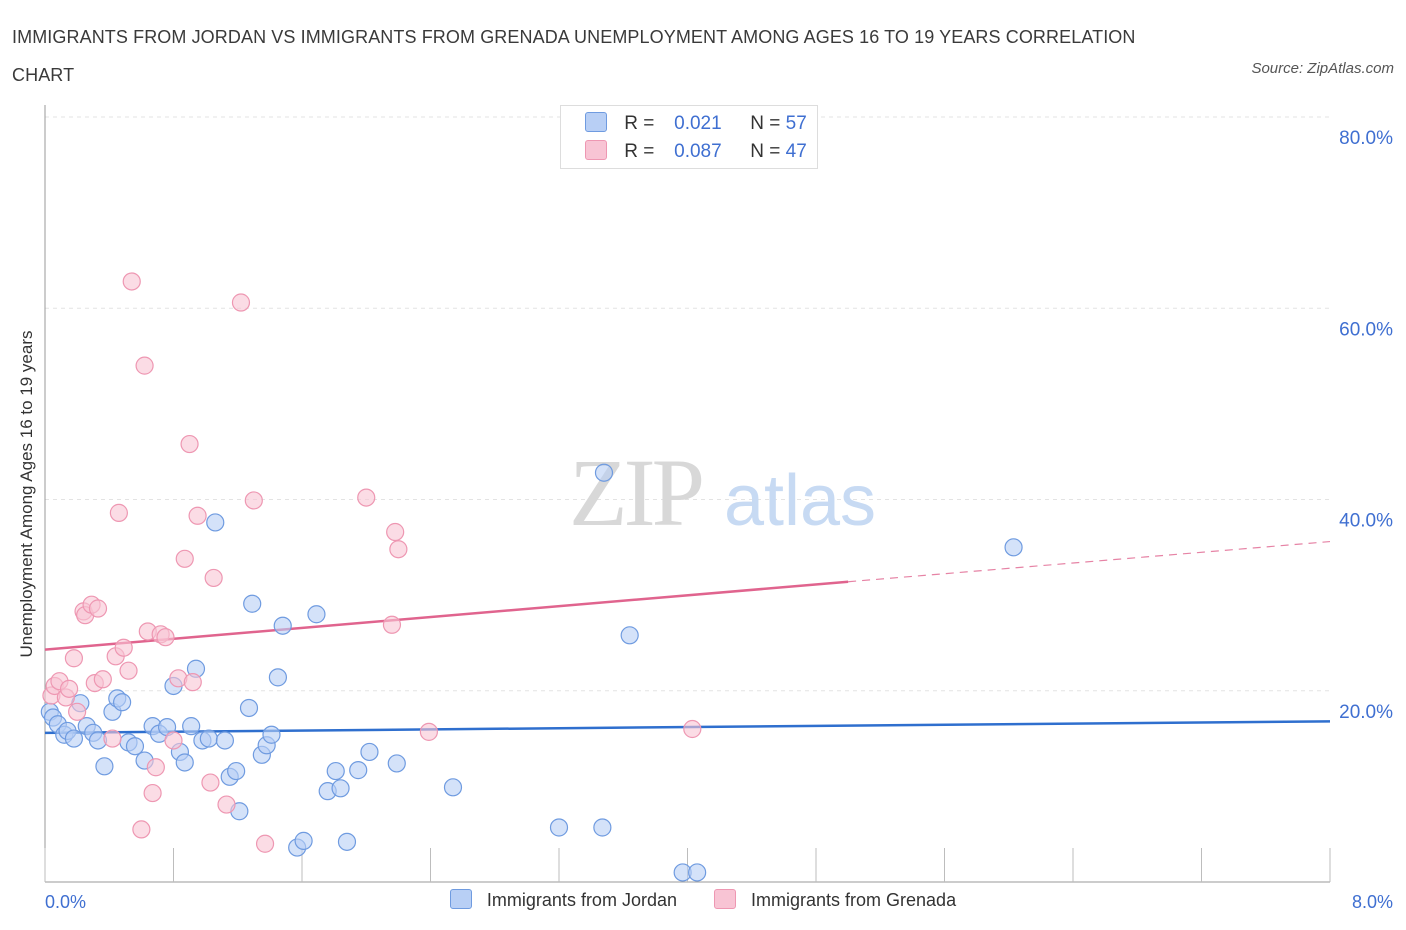  I want to click on correlation-legend: R = 0.021 N = 57 R = 0.087 N = 47, so click(689, 137).